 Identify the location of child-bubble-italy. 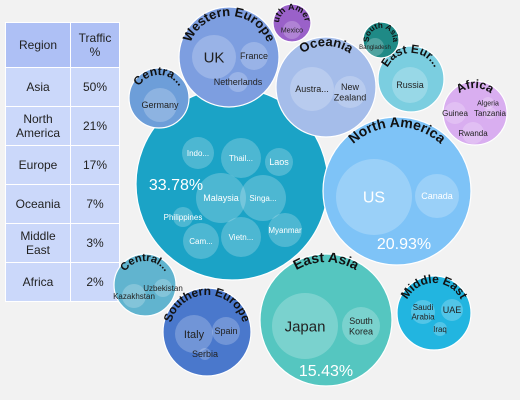
(194, 334).